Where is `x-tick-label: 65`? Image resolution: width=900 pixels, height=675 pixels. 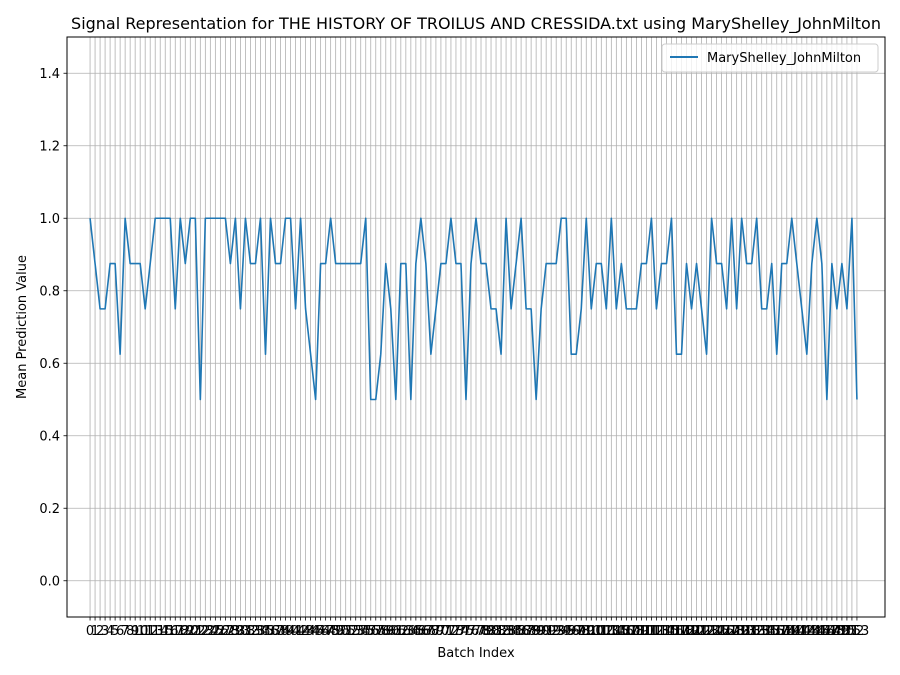 x-tick-label: 65 is located at coordinates (416, 631).